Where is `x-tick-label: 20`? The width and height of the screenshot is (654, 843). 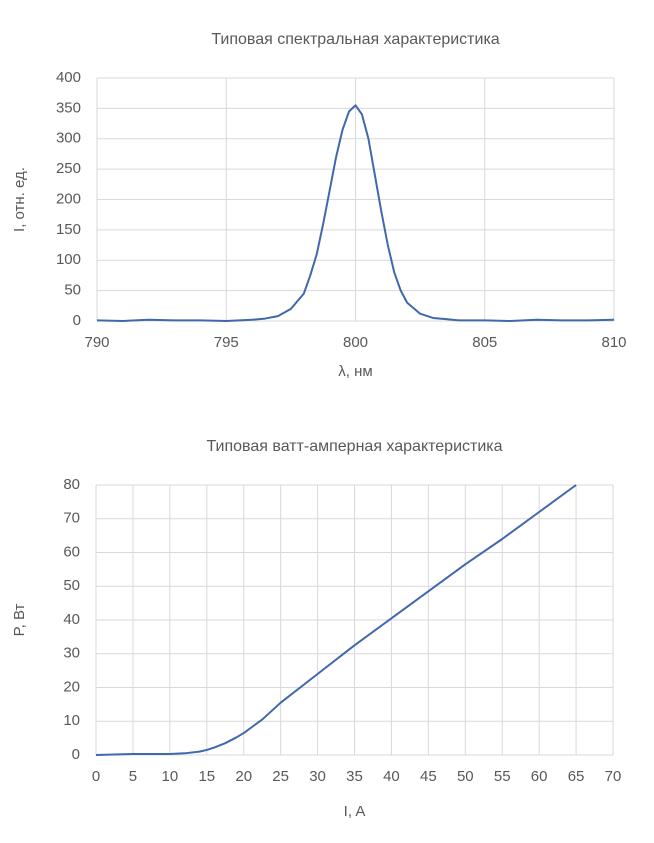
x-tick-label: 20 is located at coordinates (243, 776).